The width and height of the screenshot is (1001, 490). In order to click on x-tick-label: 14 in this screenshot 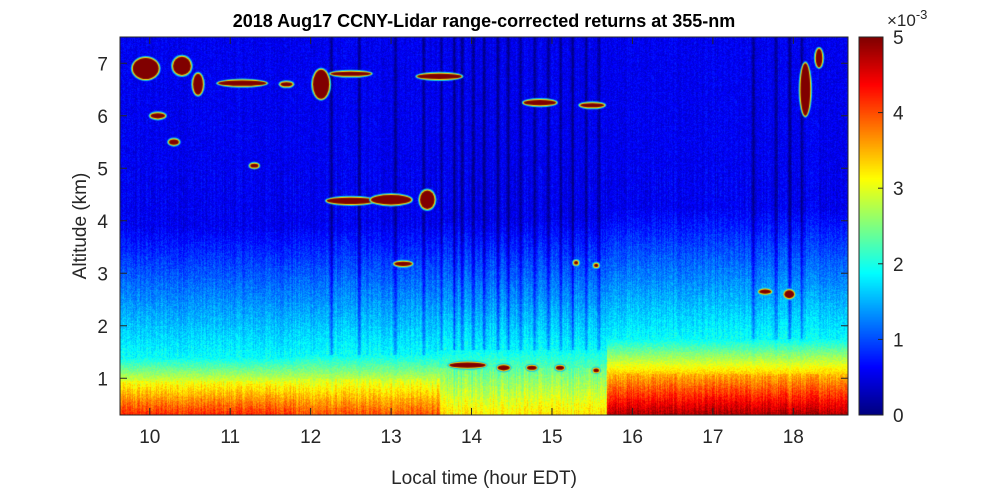, I will do `click(472, 437)`.